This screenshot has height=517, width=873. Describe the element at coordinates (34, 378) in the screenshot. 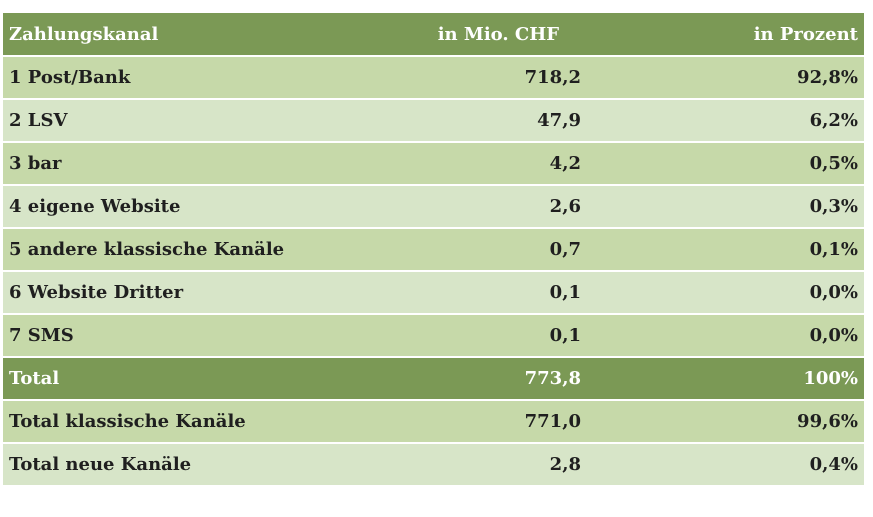

I see `total-channel: Total` at that location.